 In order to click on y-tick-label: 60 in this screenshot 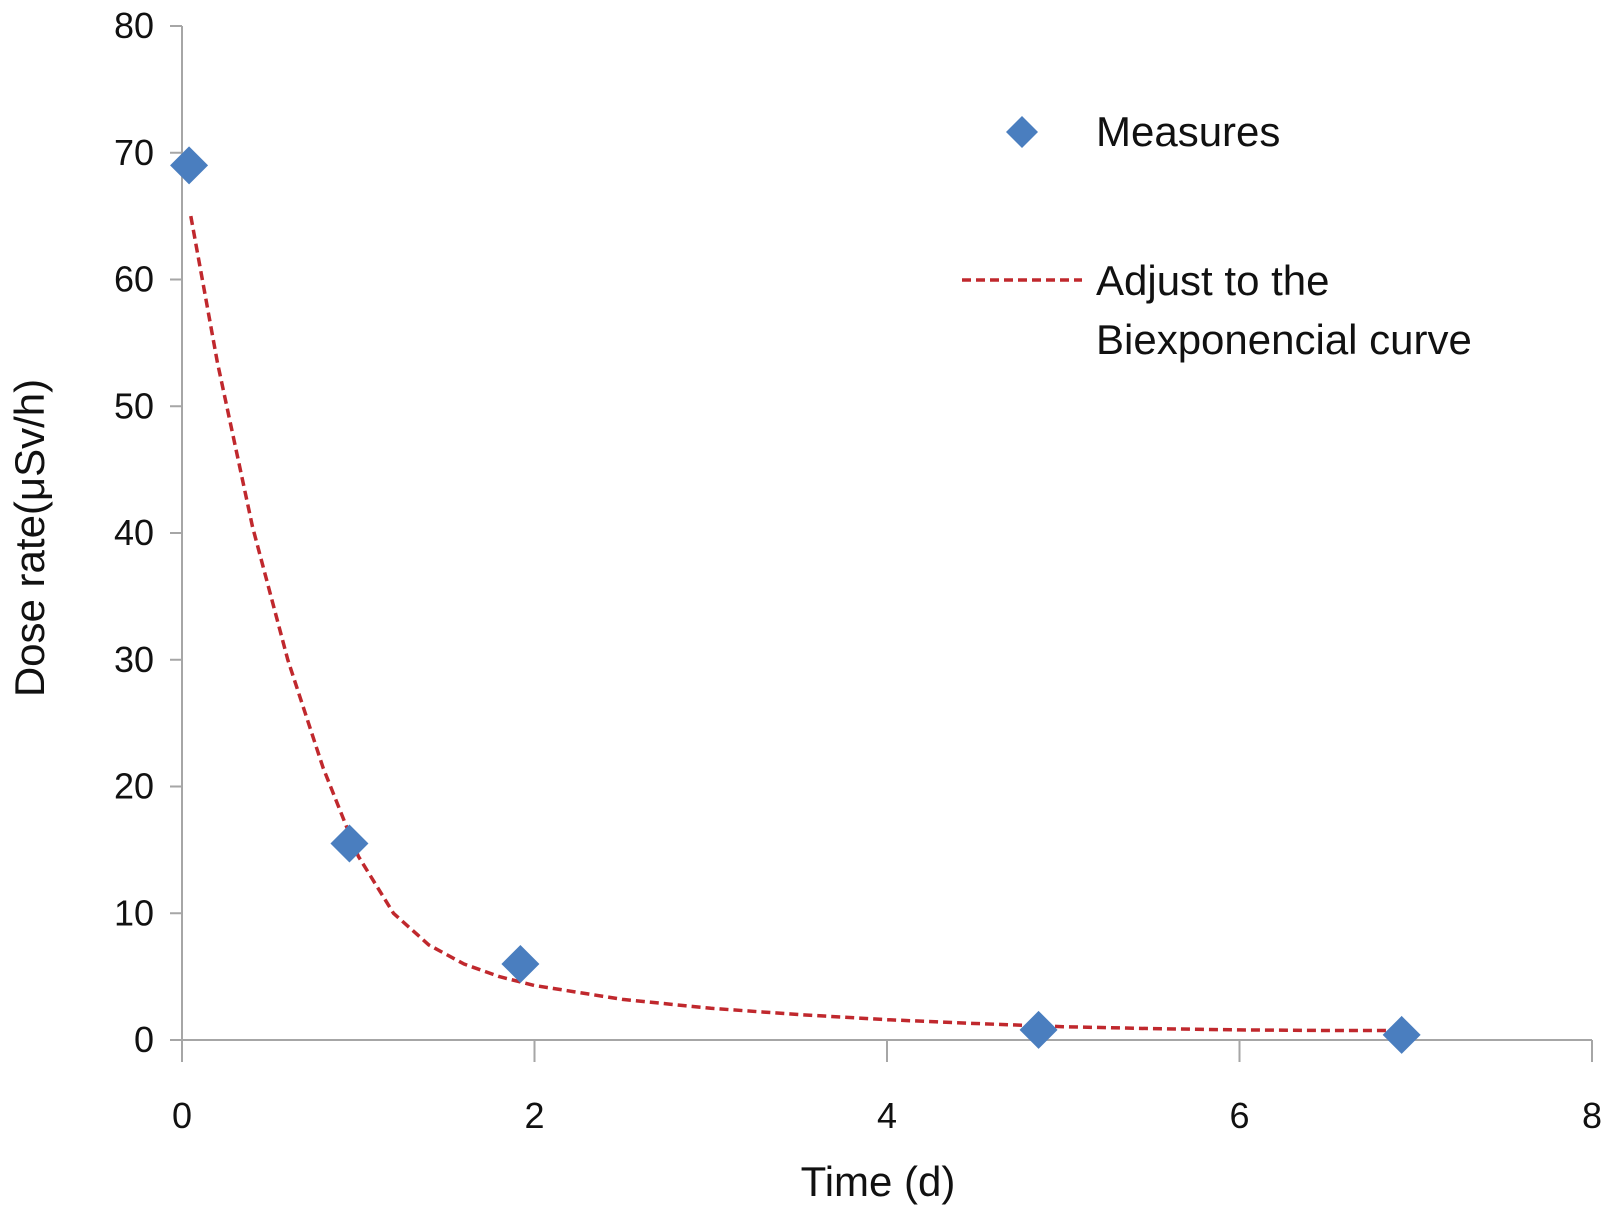, I will do `click(134, 279)`.